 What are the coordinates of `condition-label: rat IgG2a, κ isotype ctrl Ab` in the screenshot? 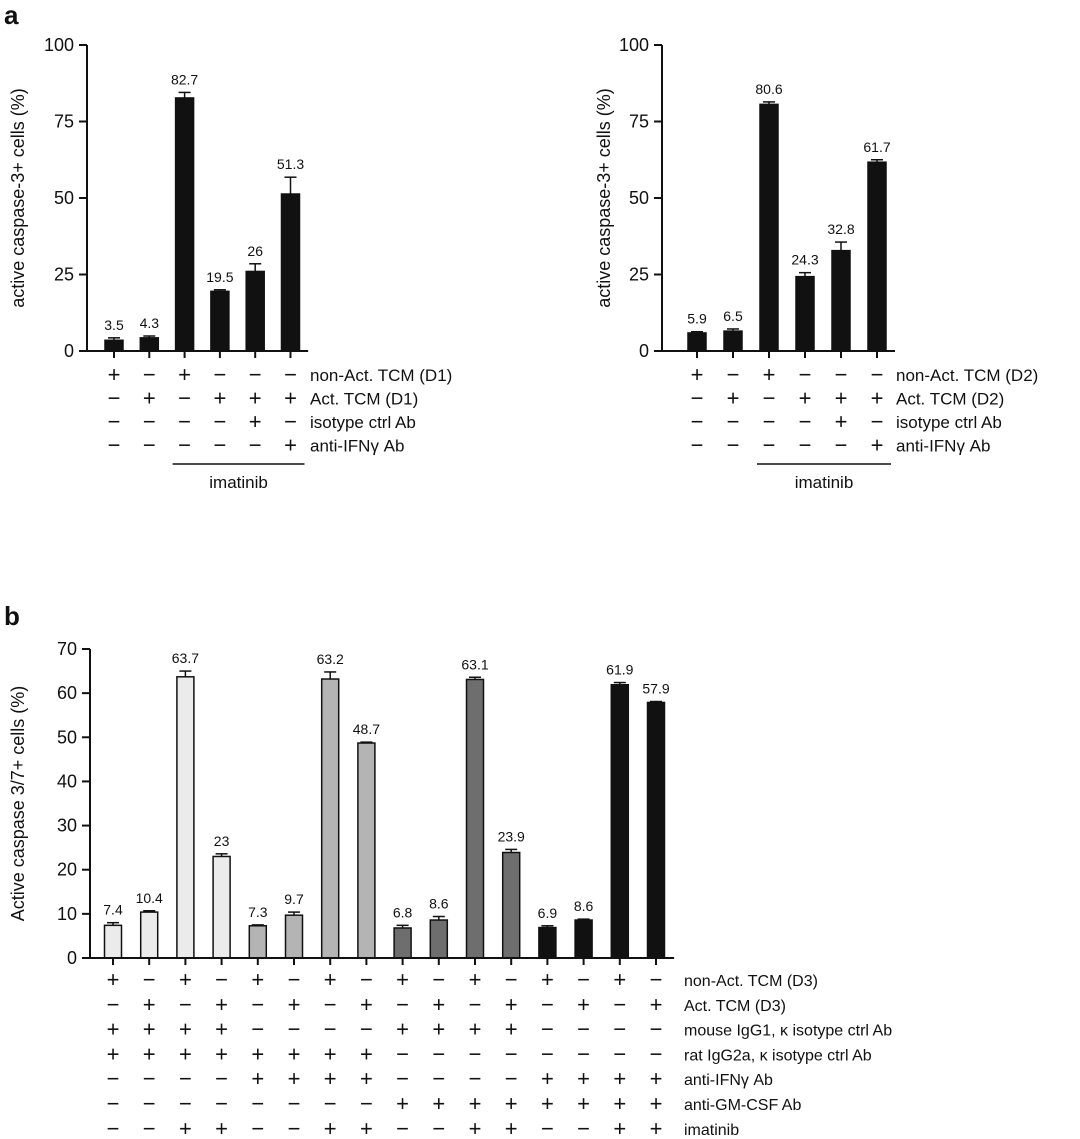 It's located at (778, 1055).